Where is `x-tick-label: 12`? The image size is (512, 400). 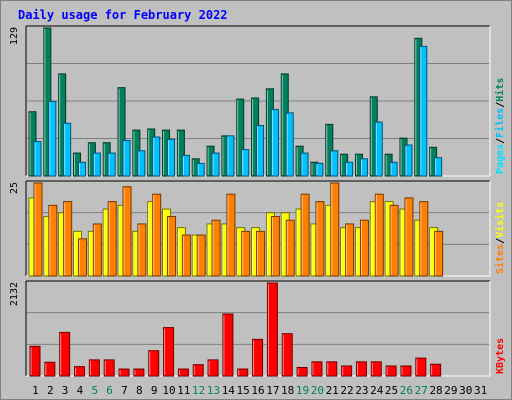 x-tick-label: 12 is located at coordinates (198, 390).